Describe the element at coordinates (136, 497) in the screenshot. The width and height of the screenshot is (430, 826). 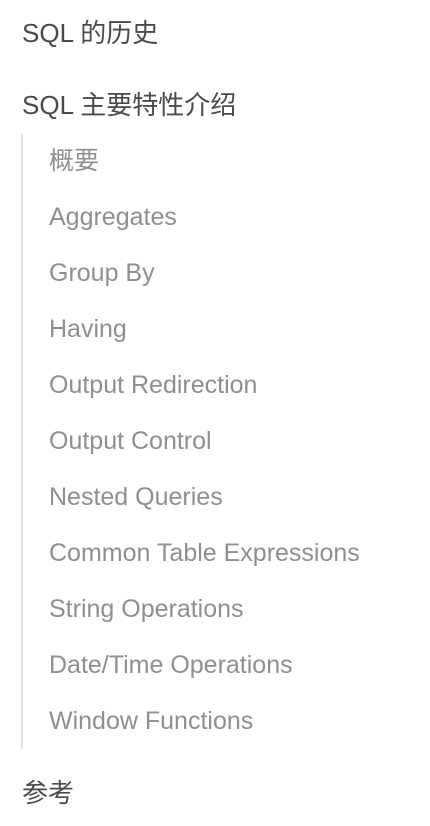
I see `toc-subitem-nested-queries: Nested Queries` at that location.